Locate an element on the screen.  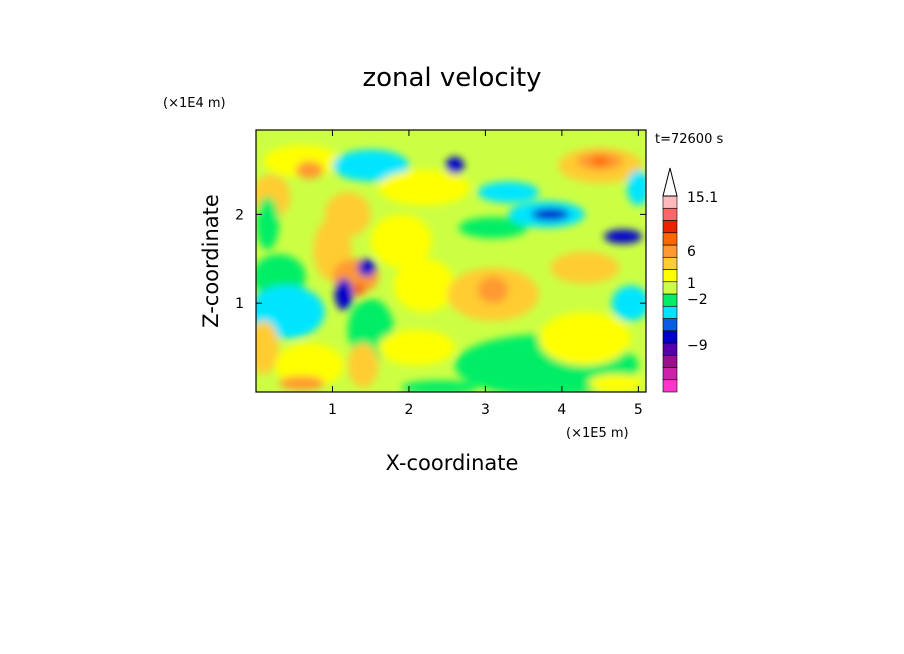
x-tick-label: 4 is located at coordinates (561, 410).